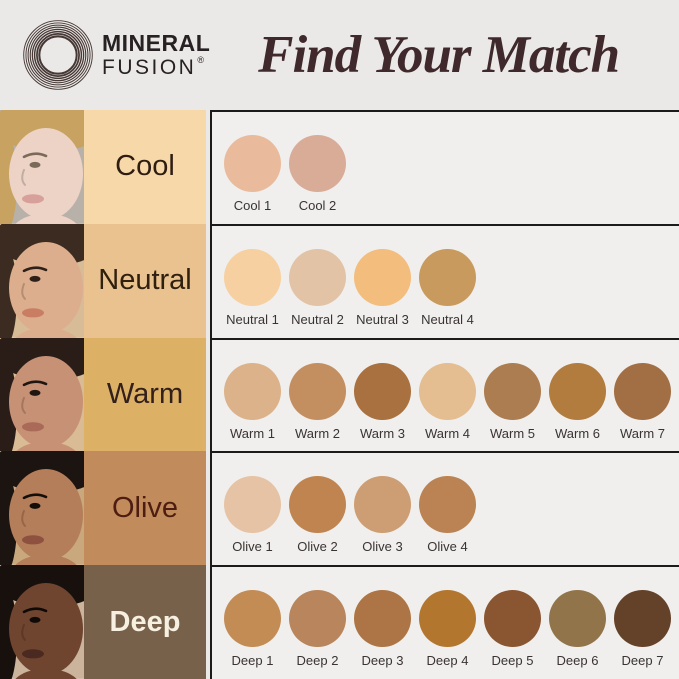 The height and width of the screenshot is (679, 679). I want to click on shade-family-label: Deep, so click(145, 621).